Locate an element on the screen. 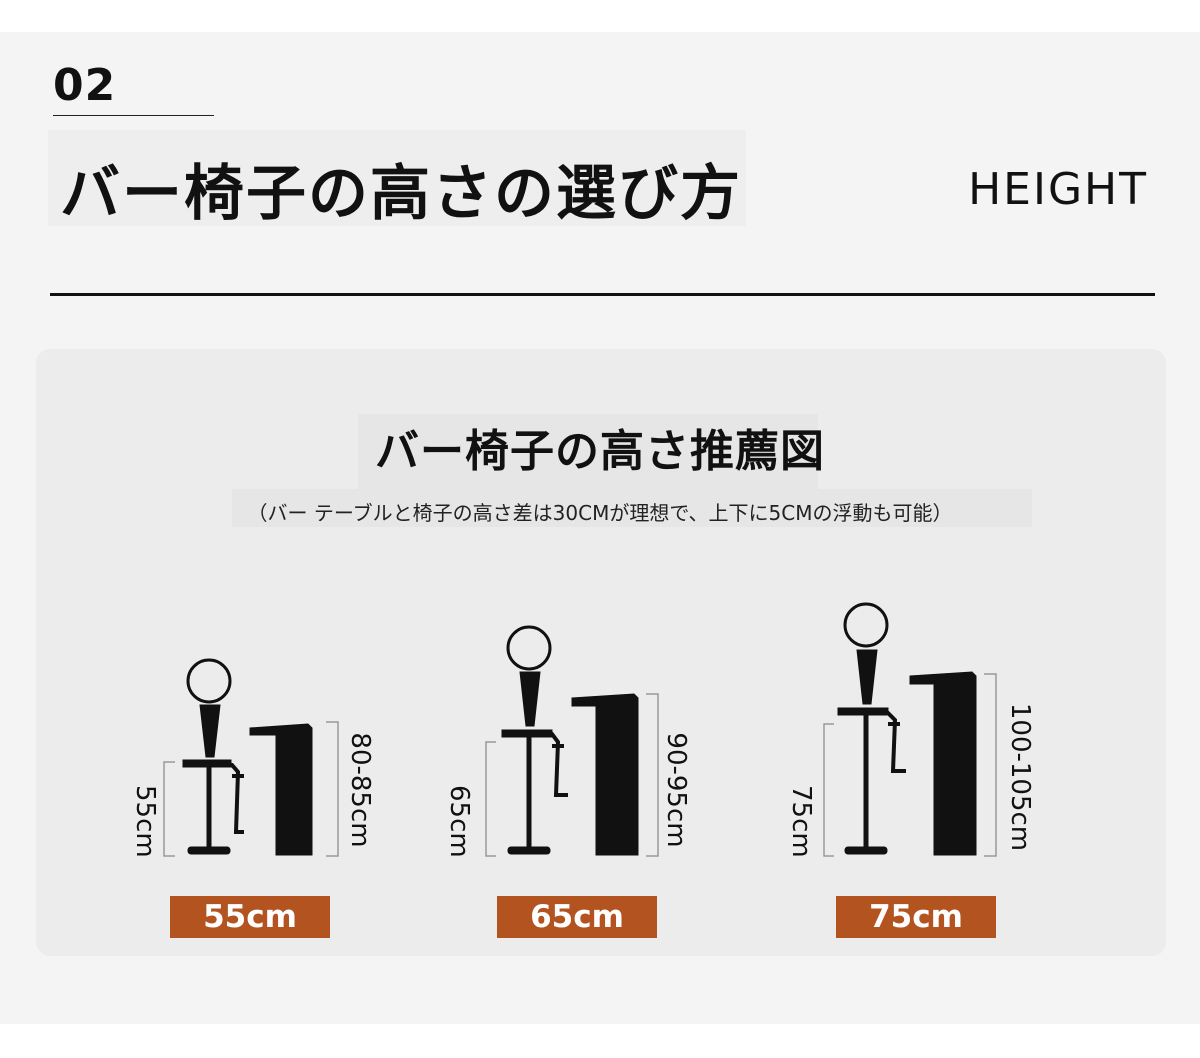  figure-1-illustration is located at coordinates (251, 757).